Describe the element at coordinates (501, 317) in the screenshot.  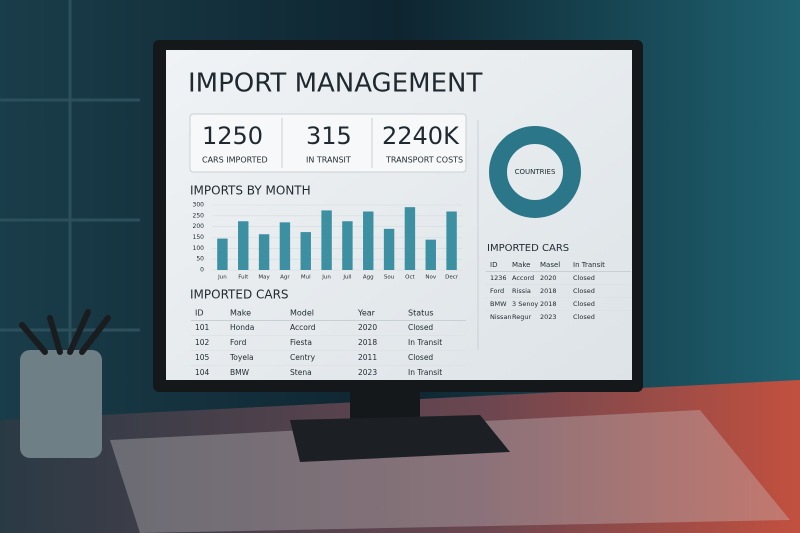
I see `table-cell: Nissan` at that location.